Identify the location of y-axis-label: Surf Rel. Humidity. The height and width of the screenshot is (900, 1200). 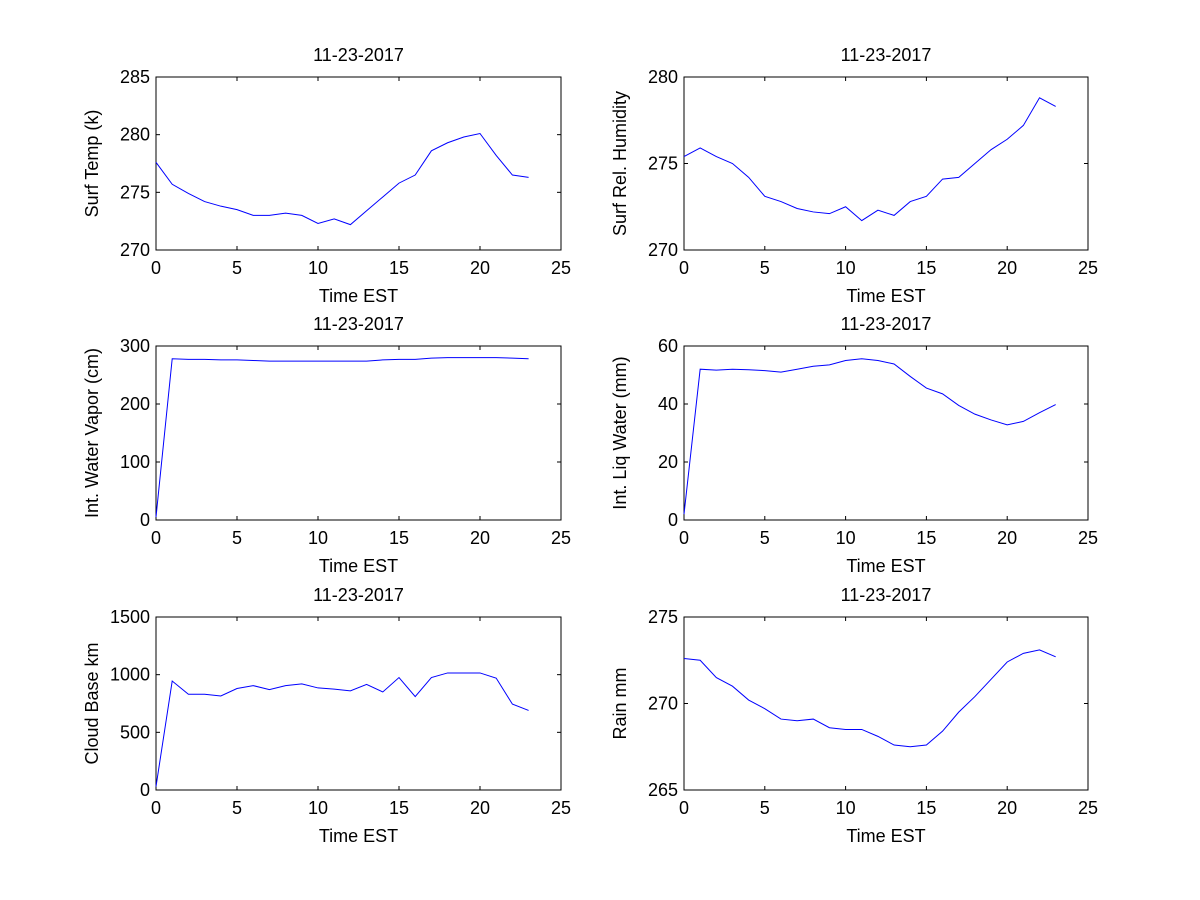
(620, 163).